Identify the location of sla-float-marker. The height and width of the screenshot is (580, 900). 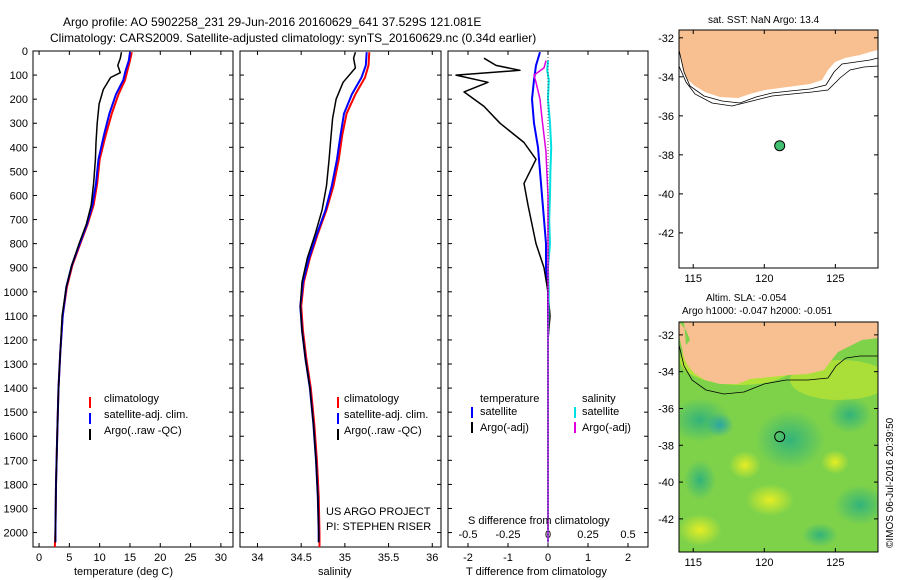
(780, 437).